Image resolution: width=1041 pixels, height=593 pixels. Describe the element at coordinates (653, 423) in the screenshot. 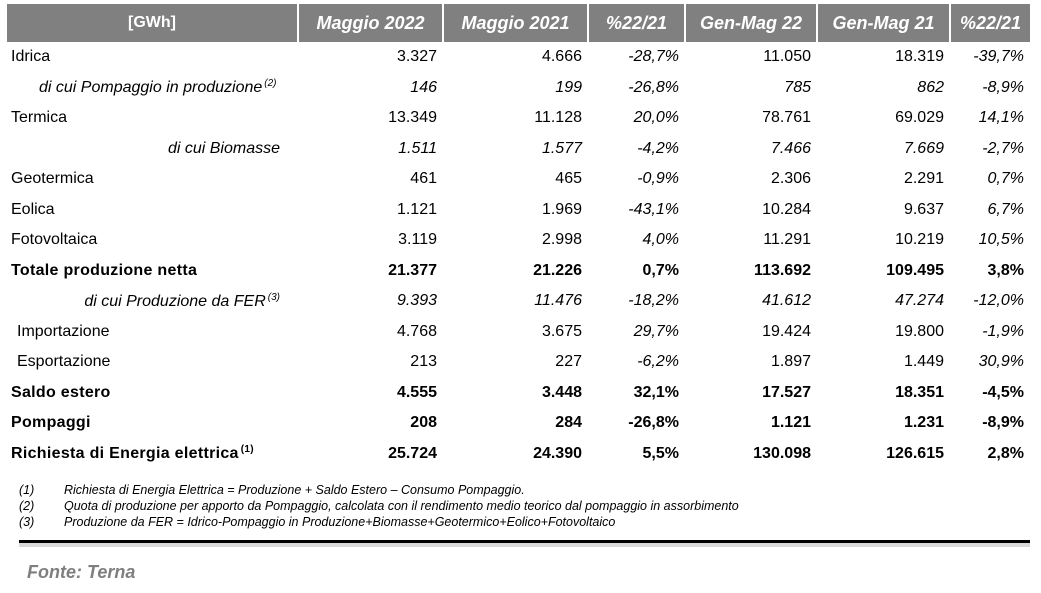

I see `row-value: -26,8%` at that location.